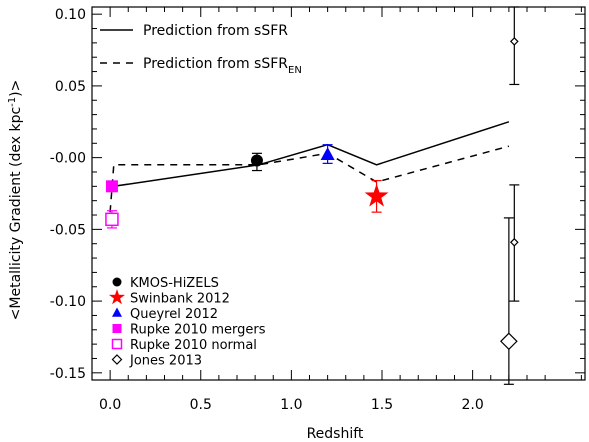 Image resolution: width=589 pixels, height=442 pixels. What do you see at coordinates (295, 70) in the screenshot?
I see `line-legend-subscript: EN` at bounding box center [295, 70].